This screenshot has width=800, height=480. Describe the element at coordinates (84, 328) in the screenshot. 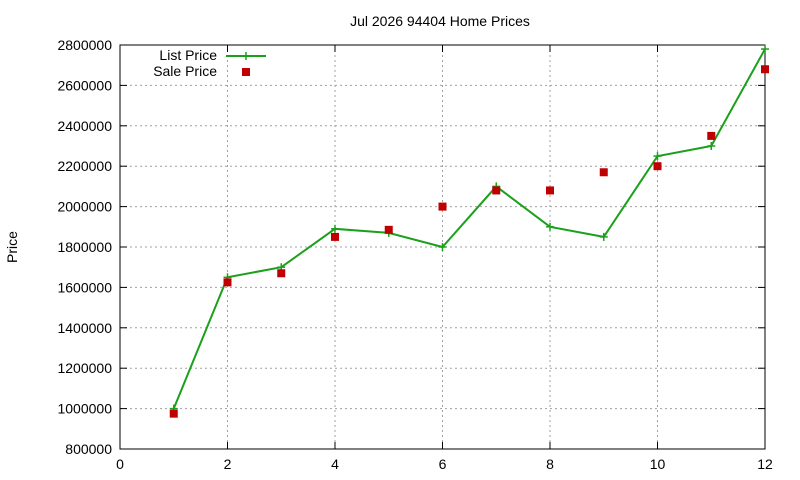

I see `y-tick-label: 1400000` at that location.